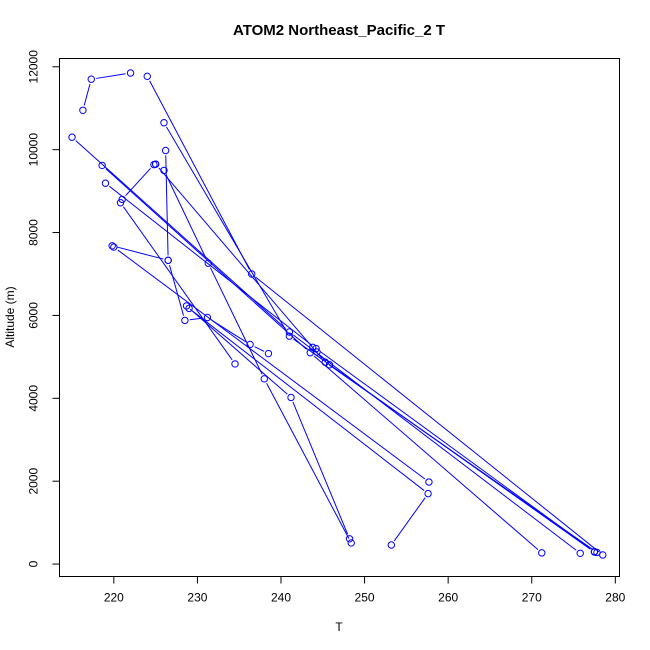  What do you see at coordinates (281, 598) in the screenshot?
I see `x-tick-label: 240` at bounding box center [281, 598].